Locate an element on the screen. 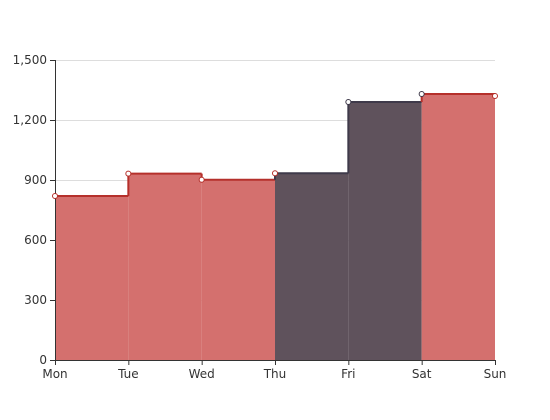 This screenshot has width=550, height=420. x-tick-label-Tue: Tue is located at coordinates (128, 374).